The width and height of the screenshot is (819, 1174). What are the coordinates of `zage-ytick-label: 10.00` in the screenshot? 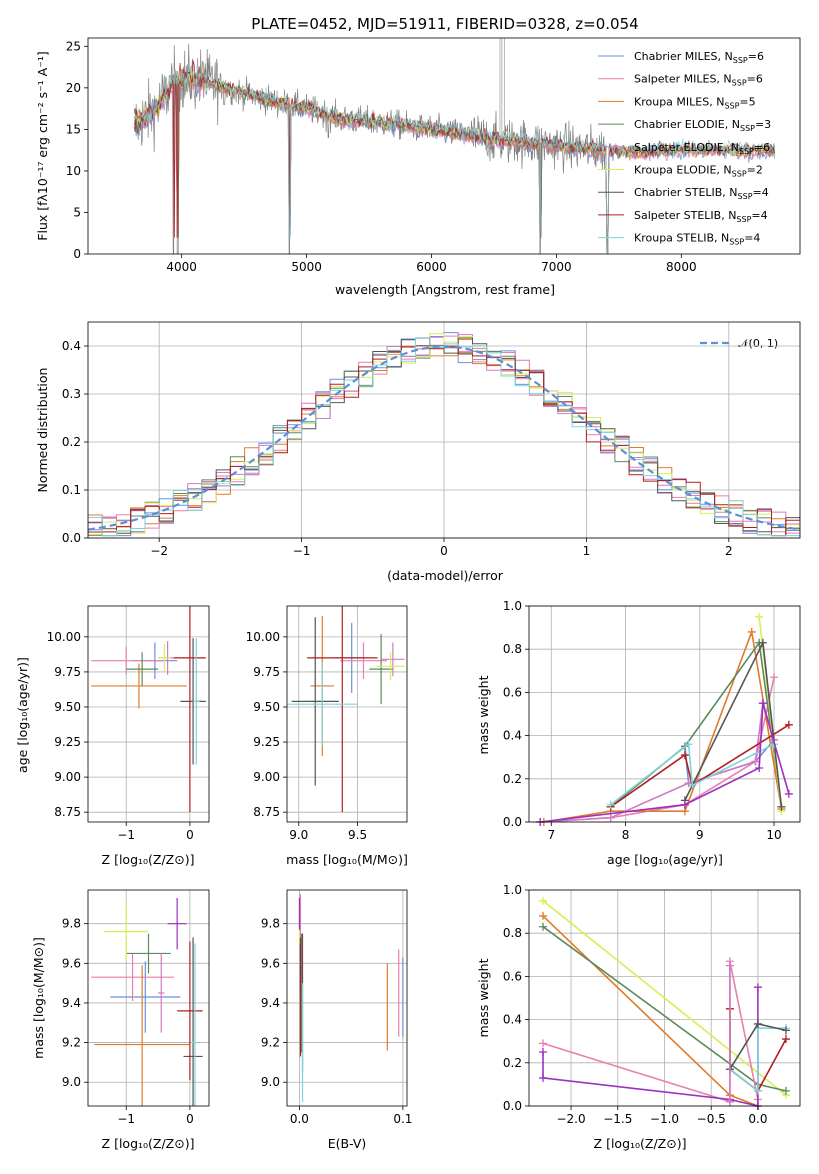 It's located at (64, 637).